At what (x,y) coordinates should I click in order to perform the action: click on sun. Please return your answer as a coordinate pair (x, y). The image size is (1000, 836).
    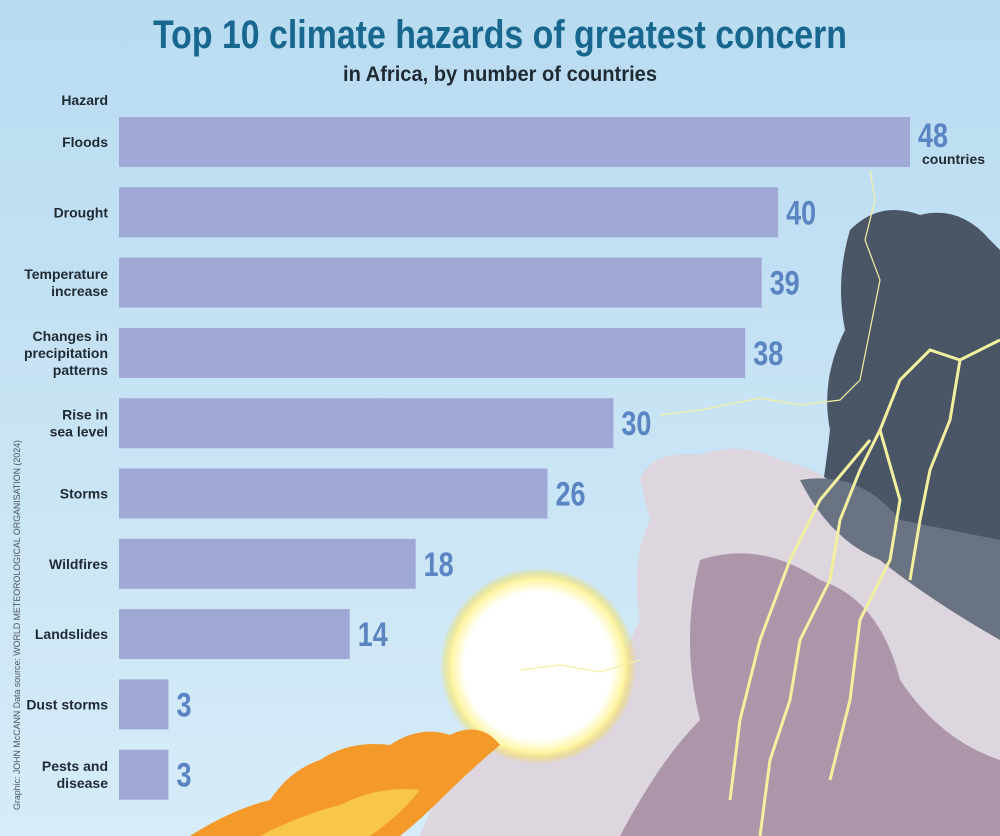
    Looking at the image, I should click on (538, 666).